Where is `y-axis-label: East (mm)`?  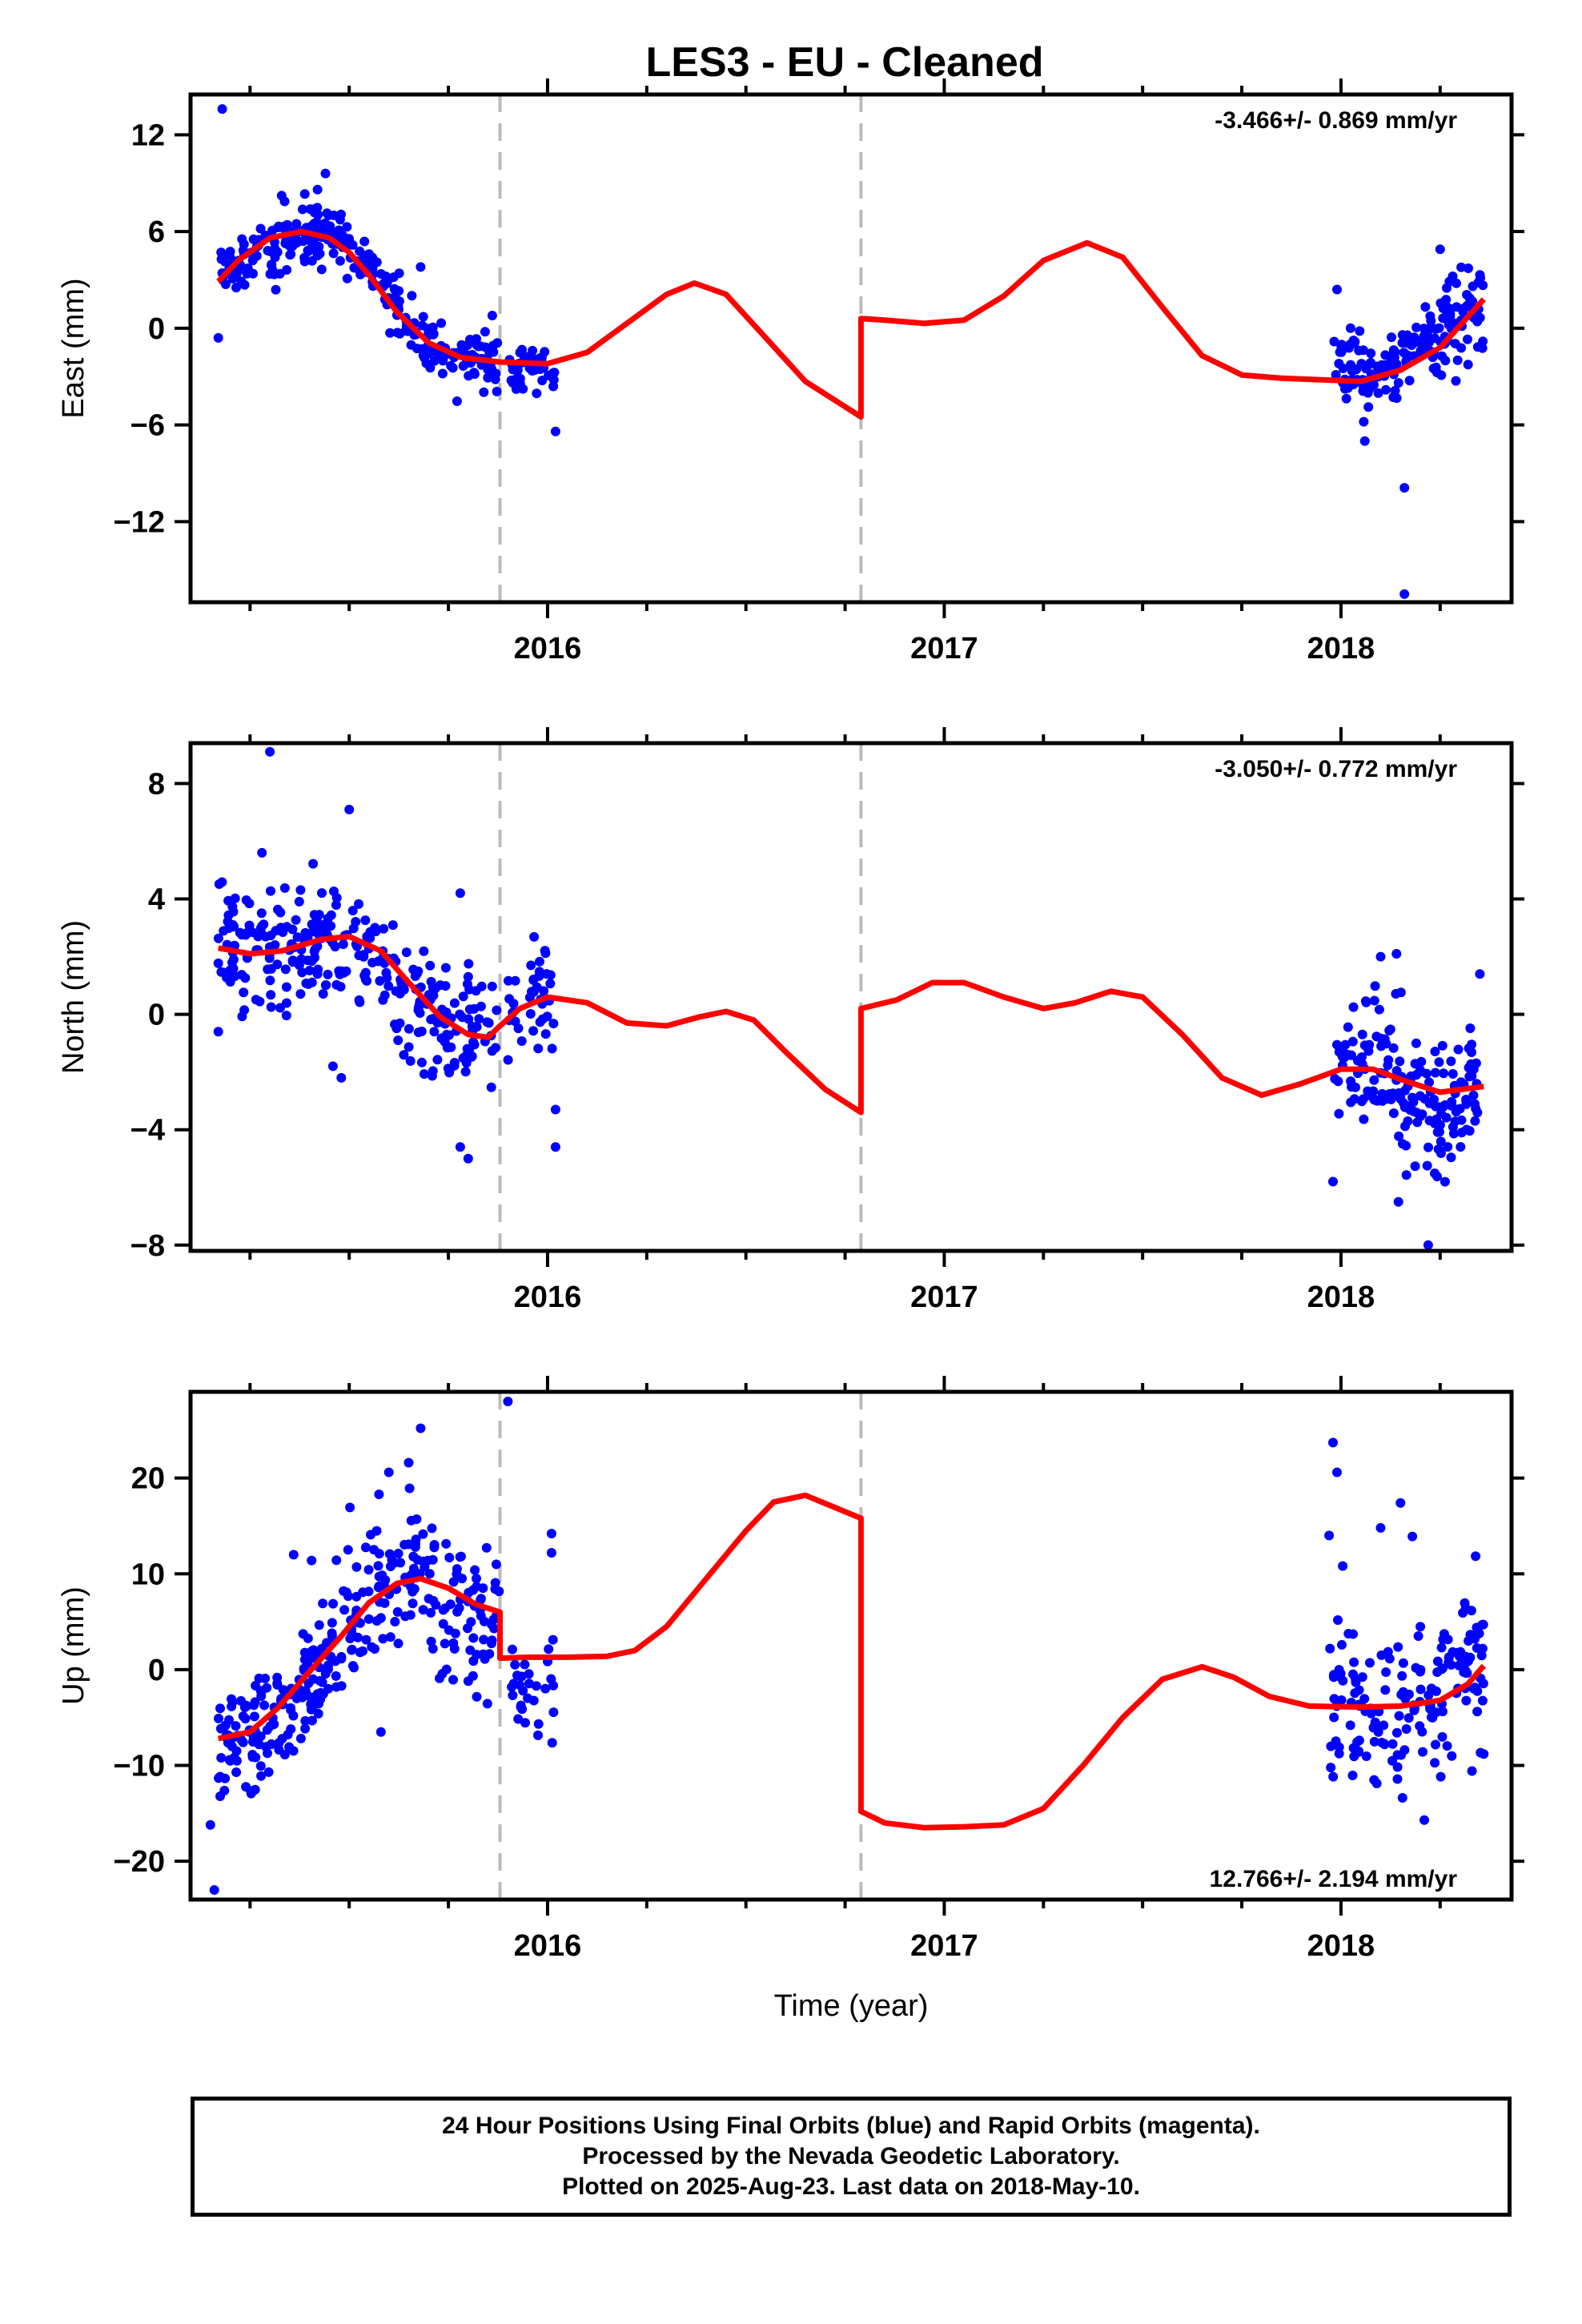 y-axis-label: East (mm) is located at coordinates (74, 348).